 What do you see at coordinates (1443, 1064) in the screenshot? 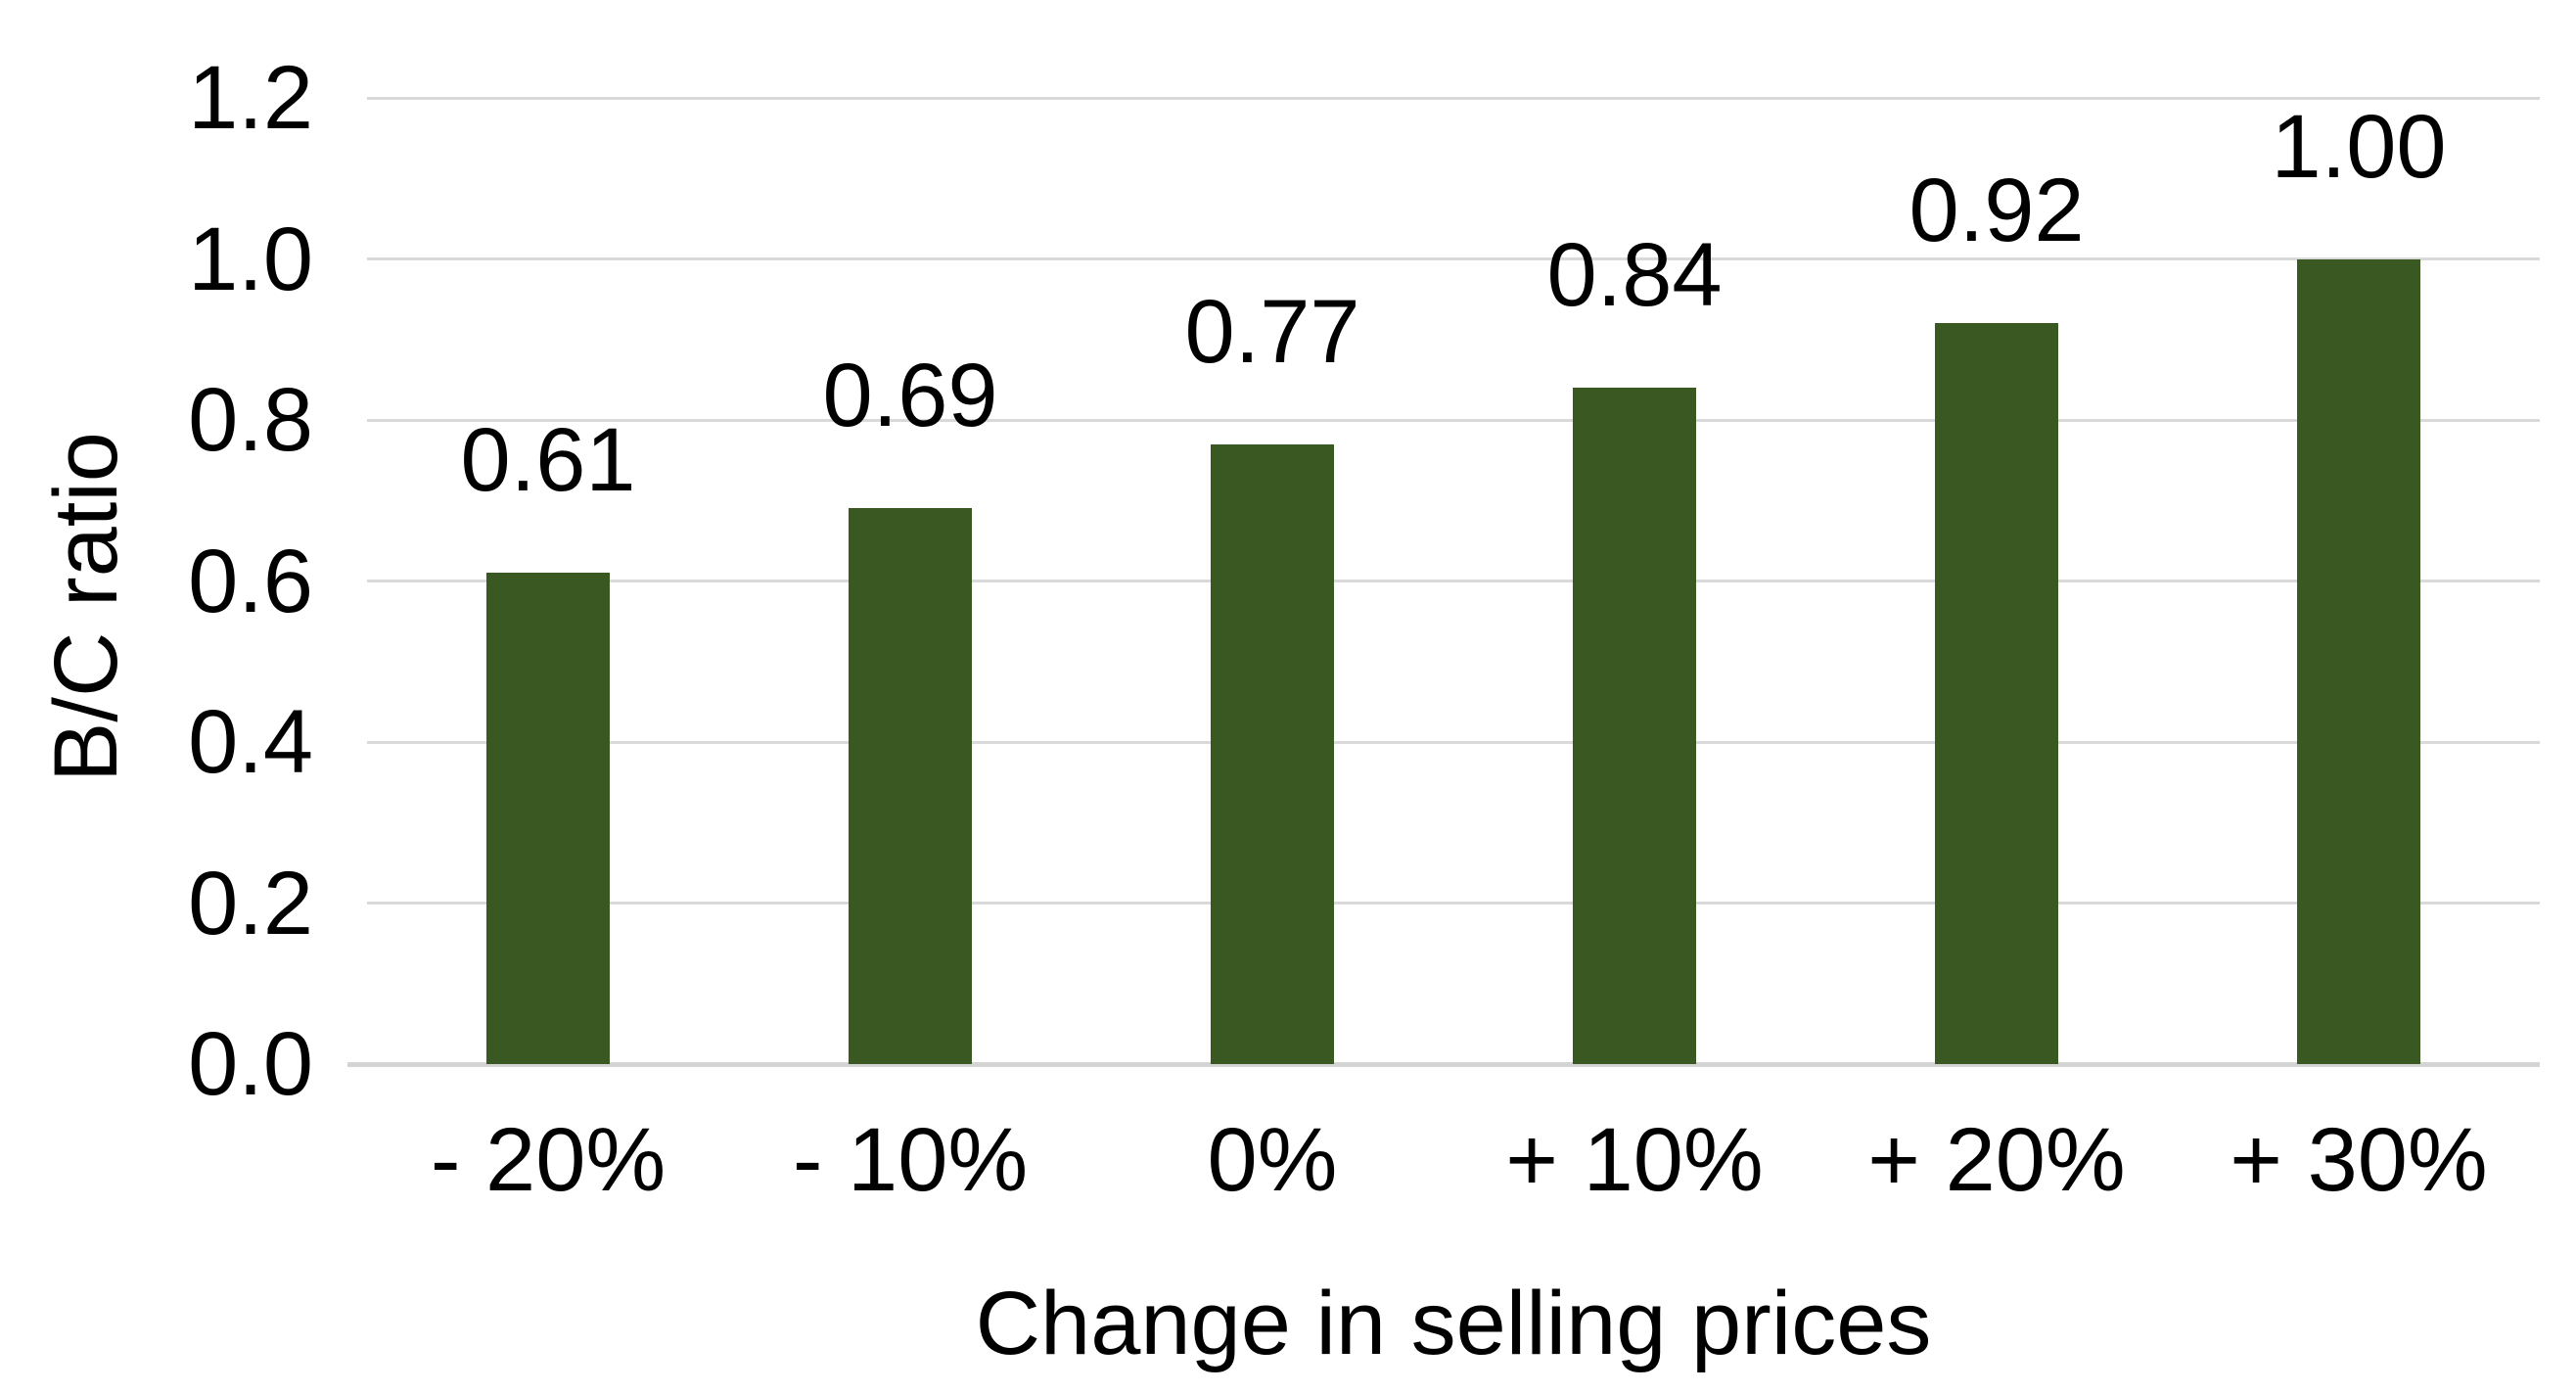
I see `x-axis-line` at bounding box center [1443, 1064].